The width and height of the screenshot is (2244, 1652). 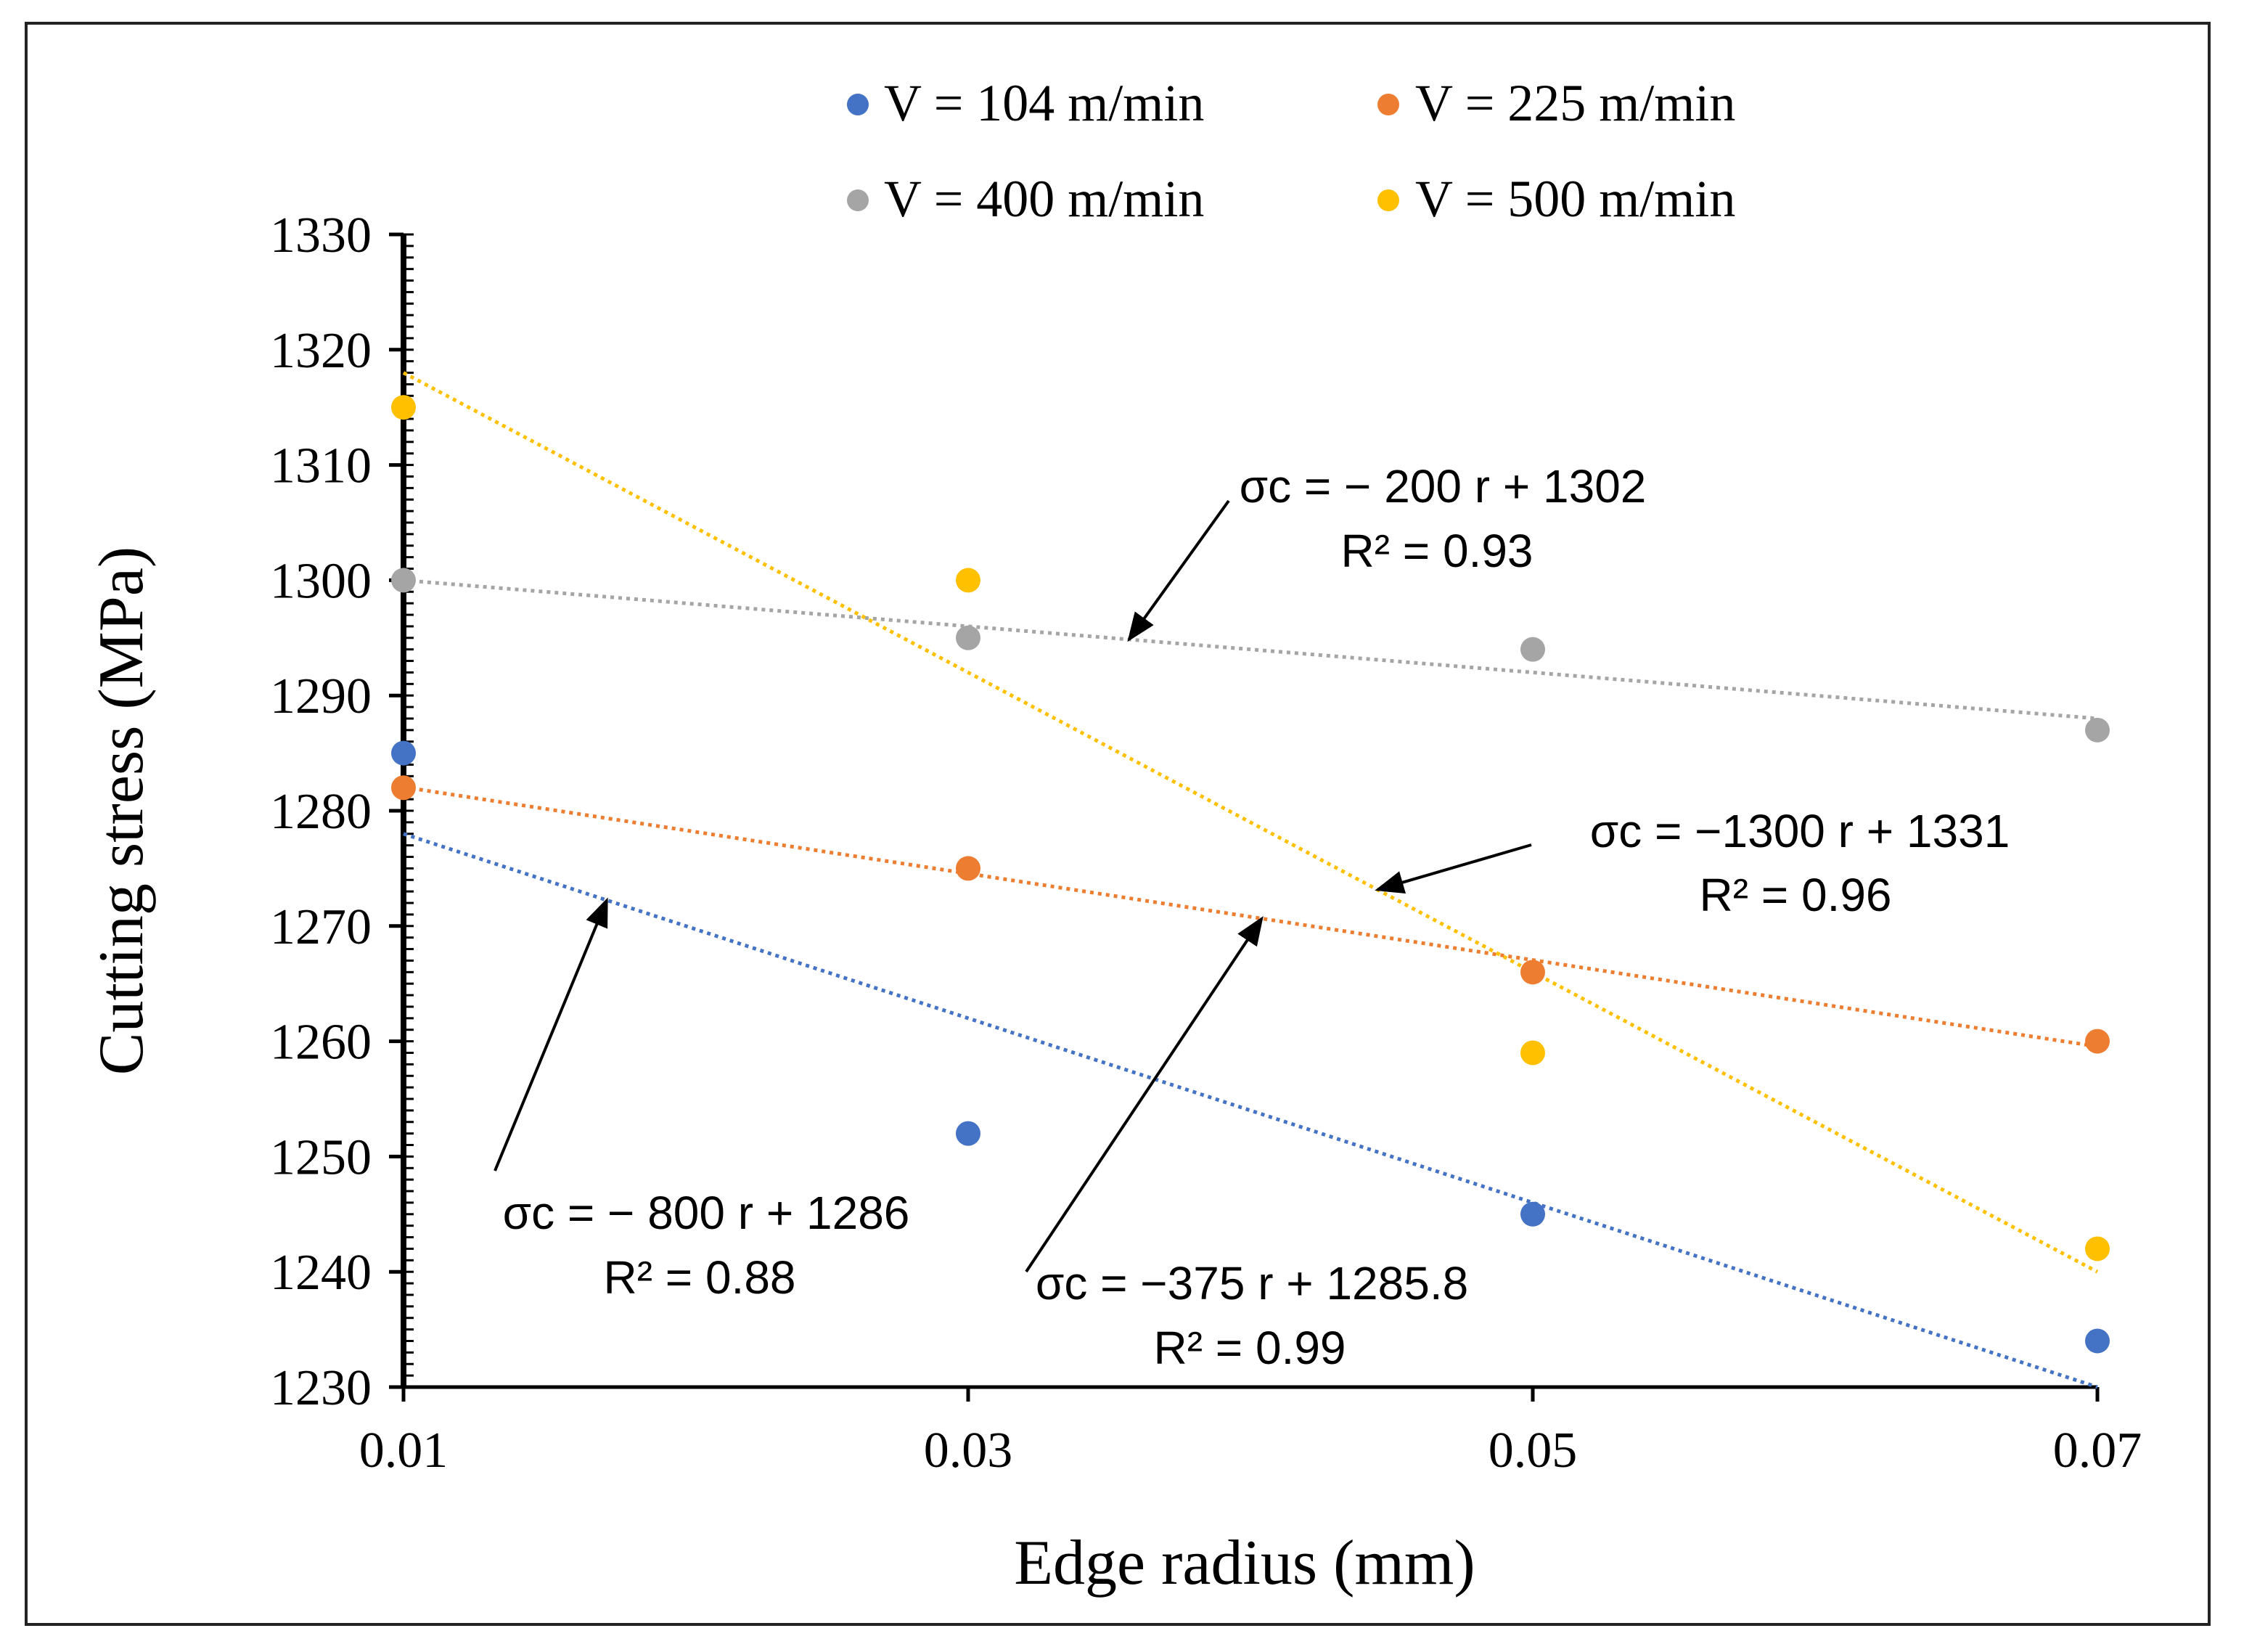 What do you see at coordinates (1795, 895) in the screenshot?
I see `annotation-r2: R² = 0.96` at bounding box center [1795, 895].